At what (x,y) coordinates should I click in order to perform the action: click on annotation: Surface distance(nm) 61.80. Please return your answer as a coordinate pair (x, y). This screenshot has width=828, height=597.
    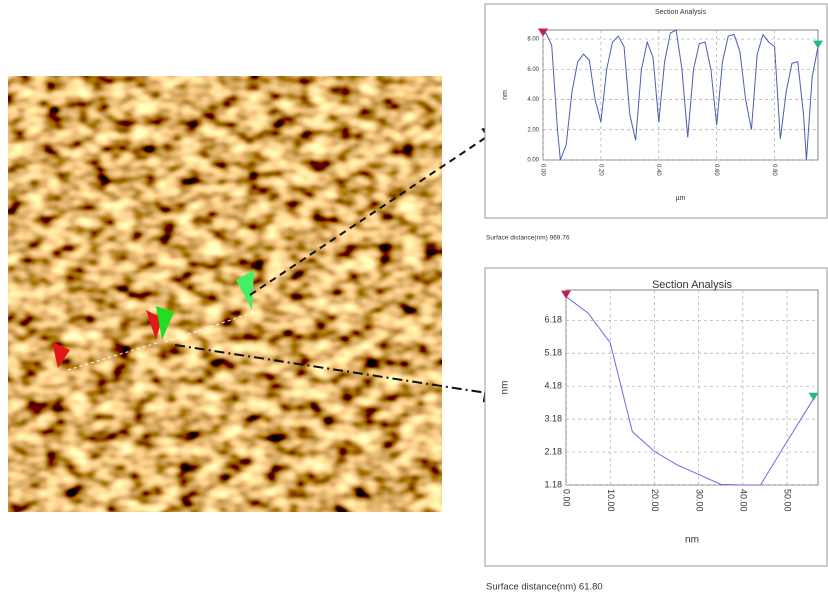
    Looking at the image, I should click on (544, 587).